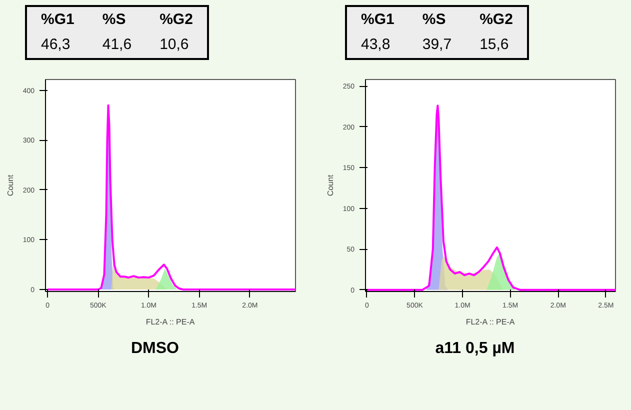 The width and height of the screenshot is (631, 410). I want to click on text: 39,7, so click(437, 45).